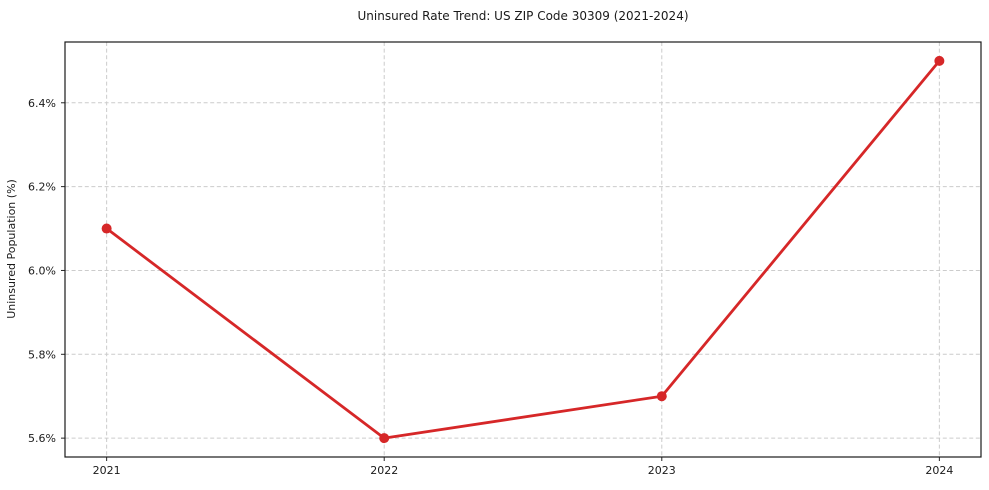 The width and height of the screenshot is (989, 490). What do you see at coordinates (939, 60) in the screenshot?
I see `data-point-2024` at bounding box center [939, 60].